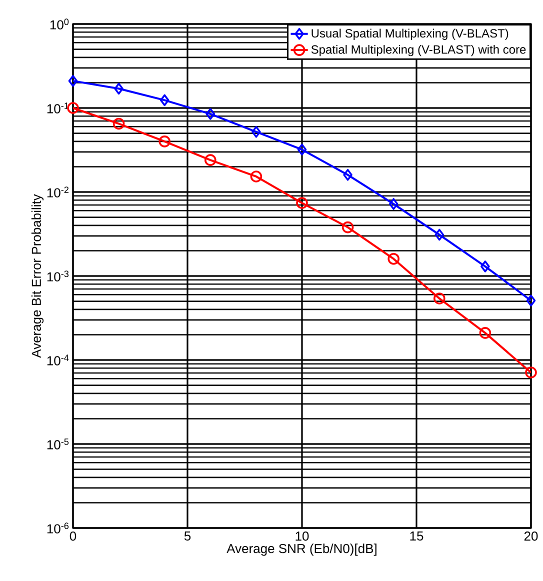  I want to click on x-tick-label: 0, so click(73, 536).